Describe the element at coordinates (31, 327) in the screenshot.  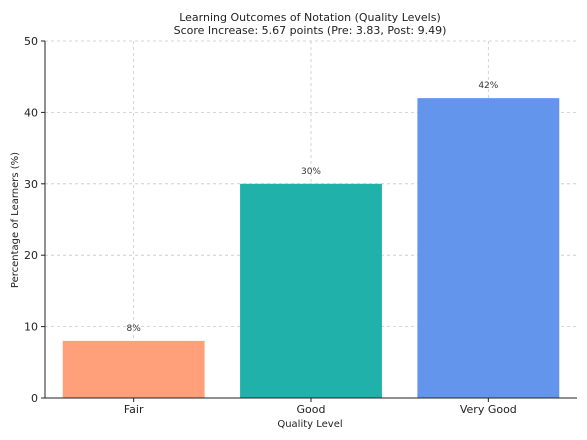
I see `y-tick-label: 10` at that location.